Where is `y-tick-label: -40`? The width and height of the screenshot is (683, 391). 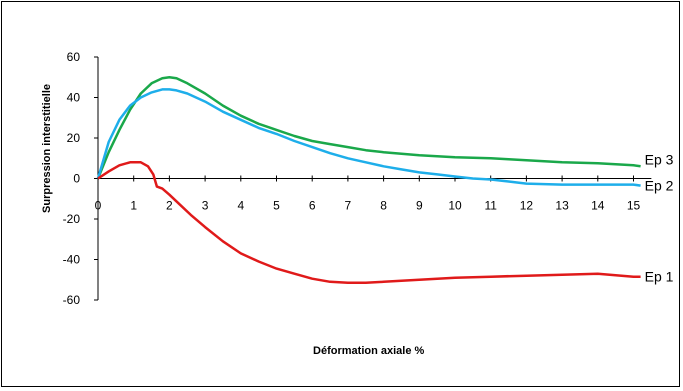 y-tick-label: -40 is located at coordinates (72, 260).